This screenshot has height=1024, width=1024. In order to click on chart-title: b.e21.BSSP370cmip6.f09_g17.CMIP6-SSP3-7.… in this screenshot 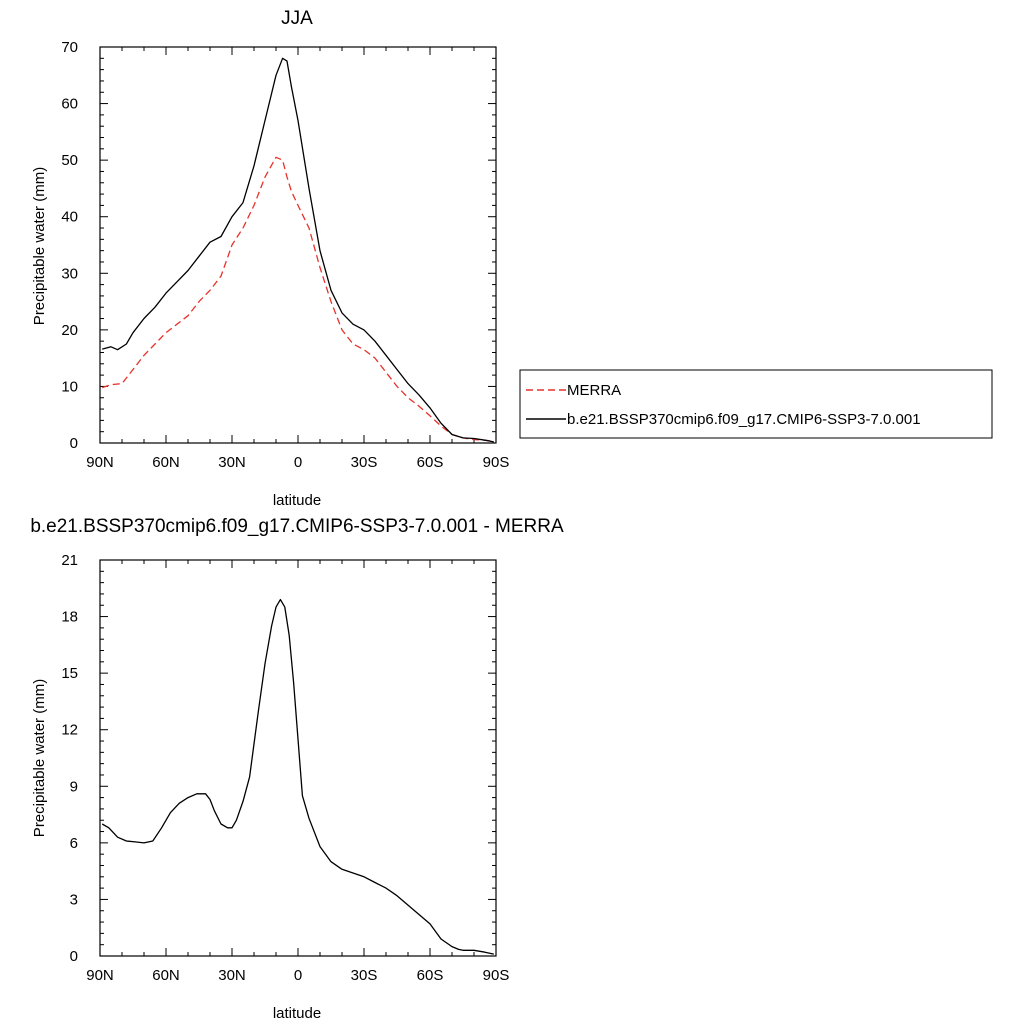, I will do `click(297, 526)`.